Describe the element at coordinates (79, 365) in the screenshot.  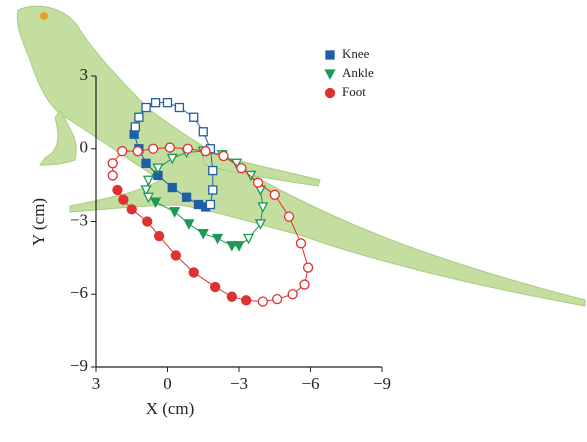
I see `y-tick-label: −9` at that location.